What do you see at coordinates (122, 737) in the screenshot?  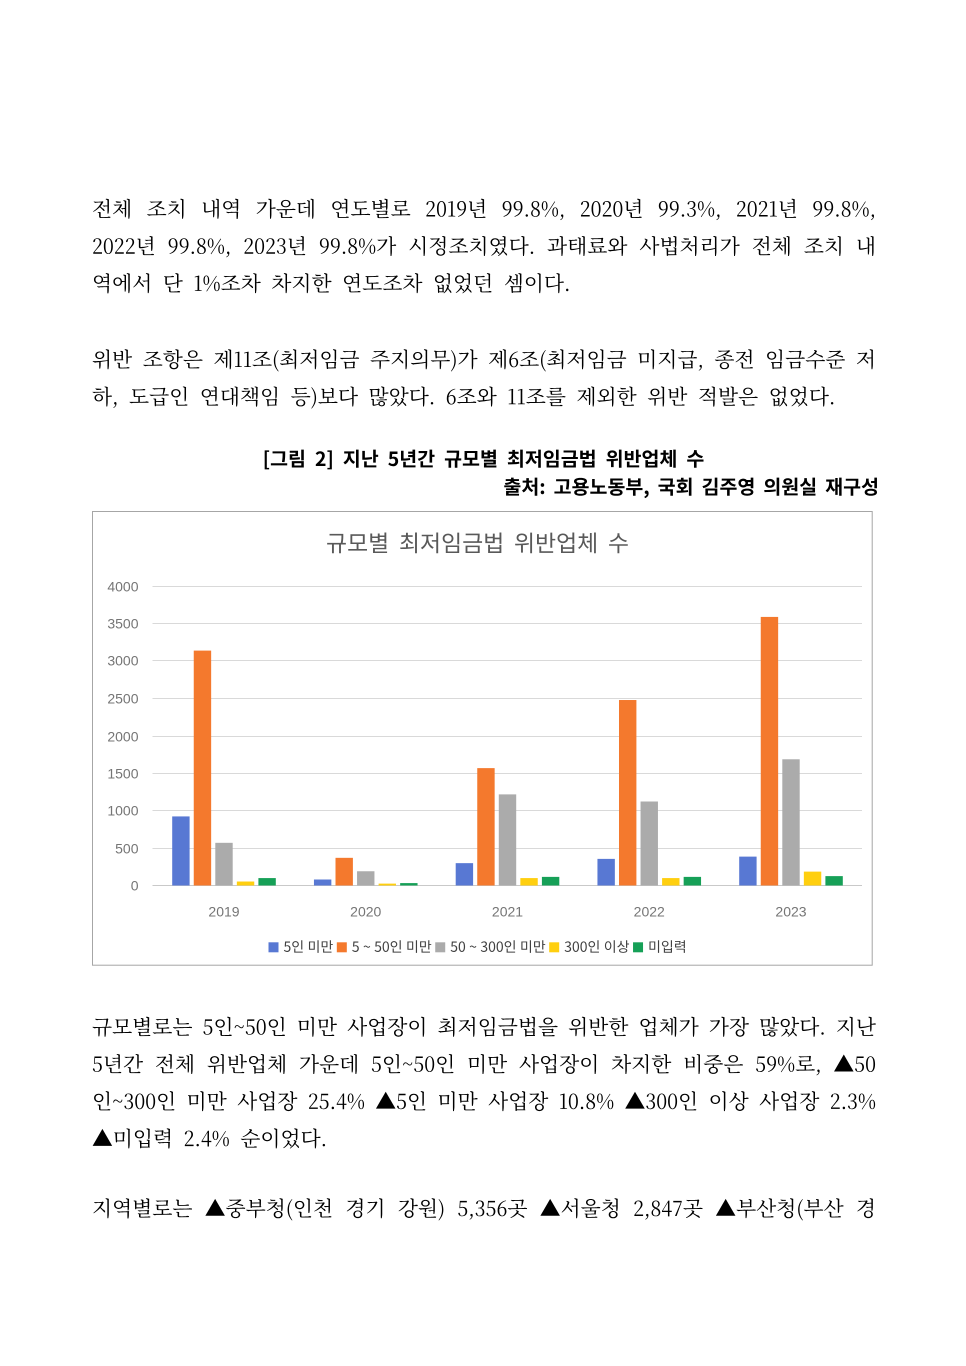 I see `svg-text: 2000` at bounding box center [122, 737].